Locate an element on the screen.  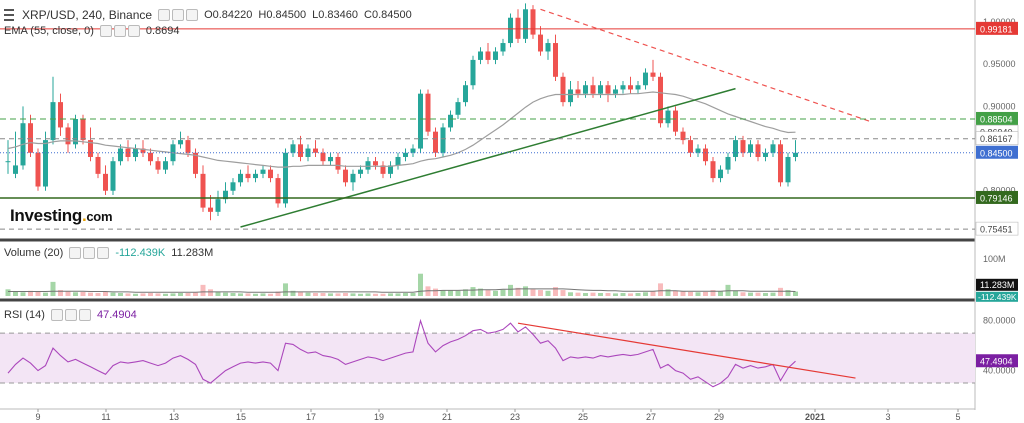
volume-label: Volume (20) is located at coordinates (34, 253).